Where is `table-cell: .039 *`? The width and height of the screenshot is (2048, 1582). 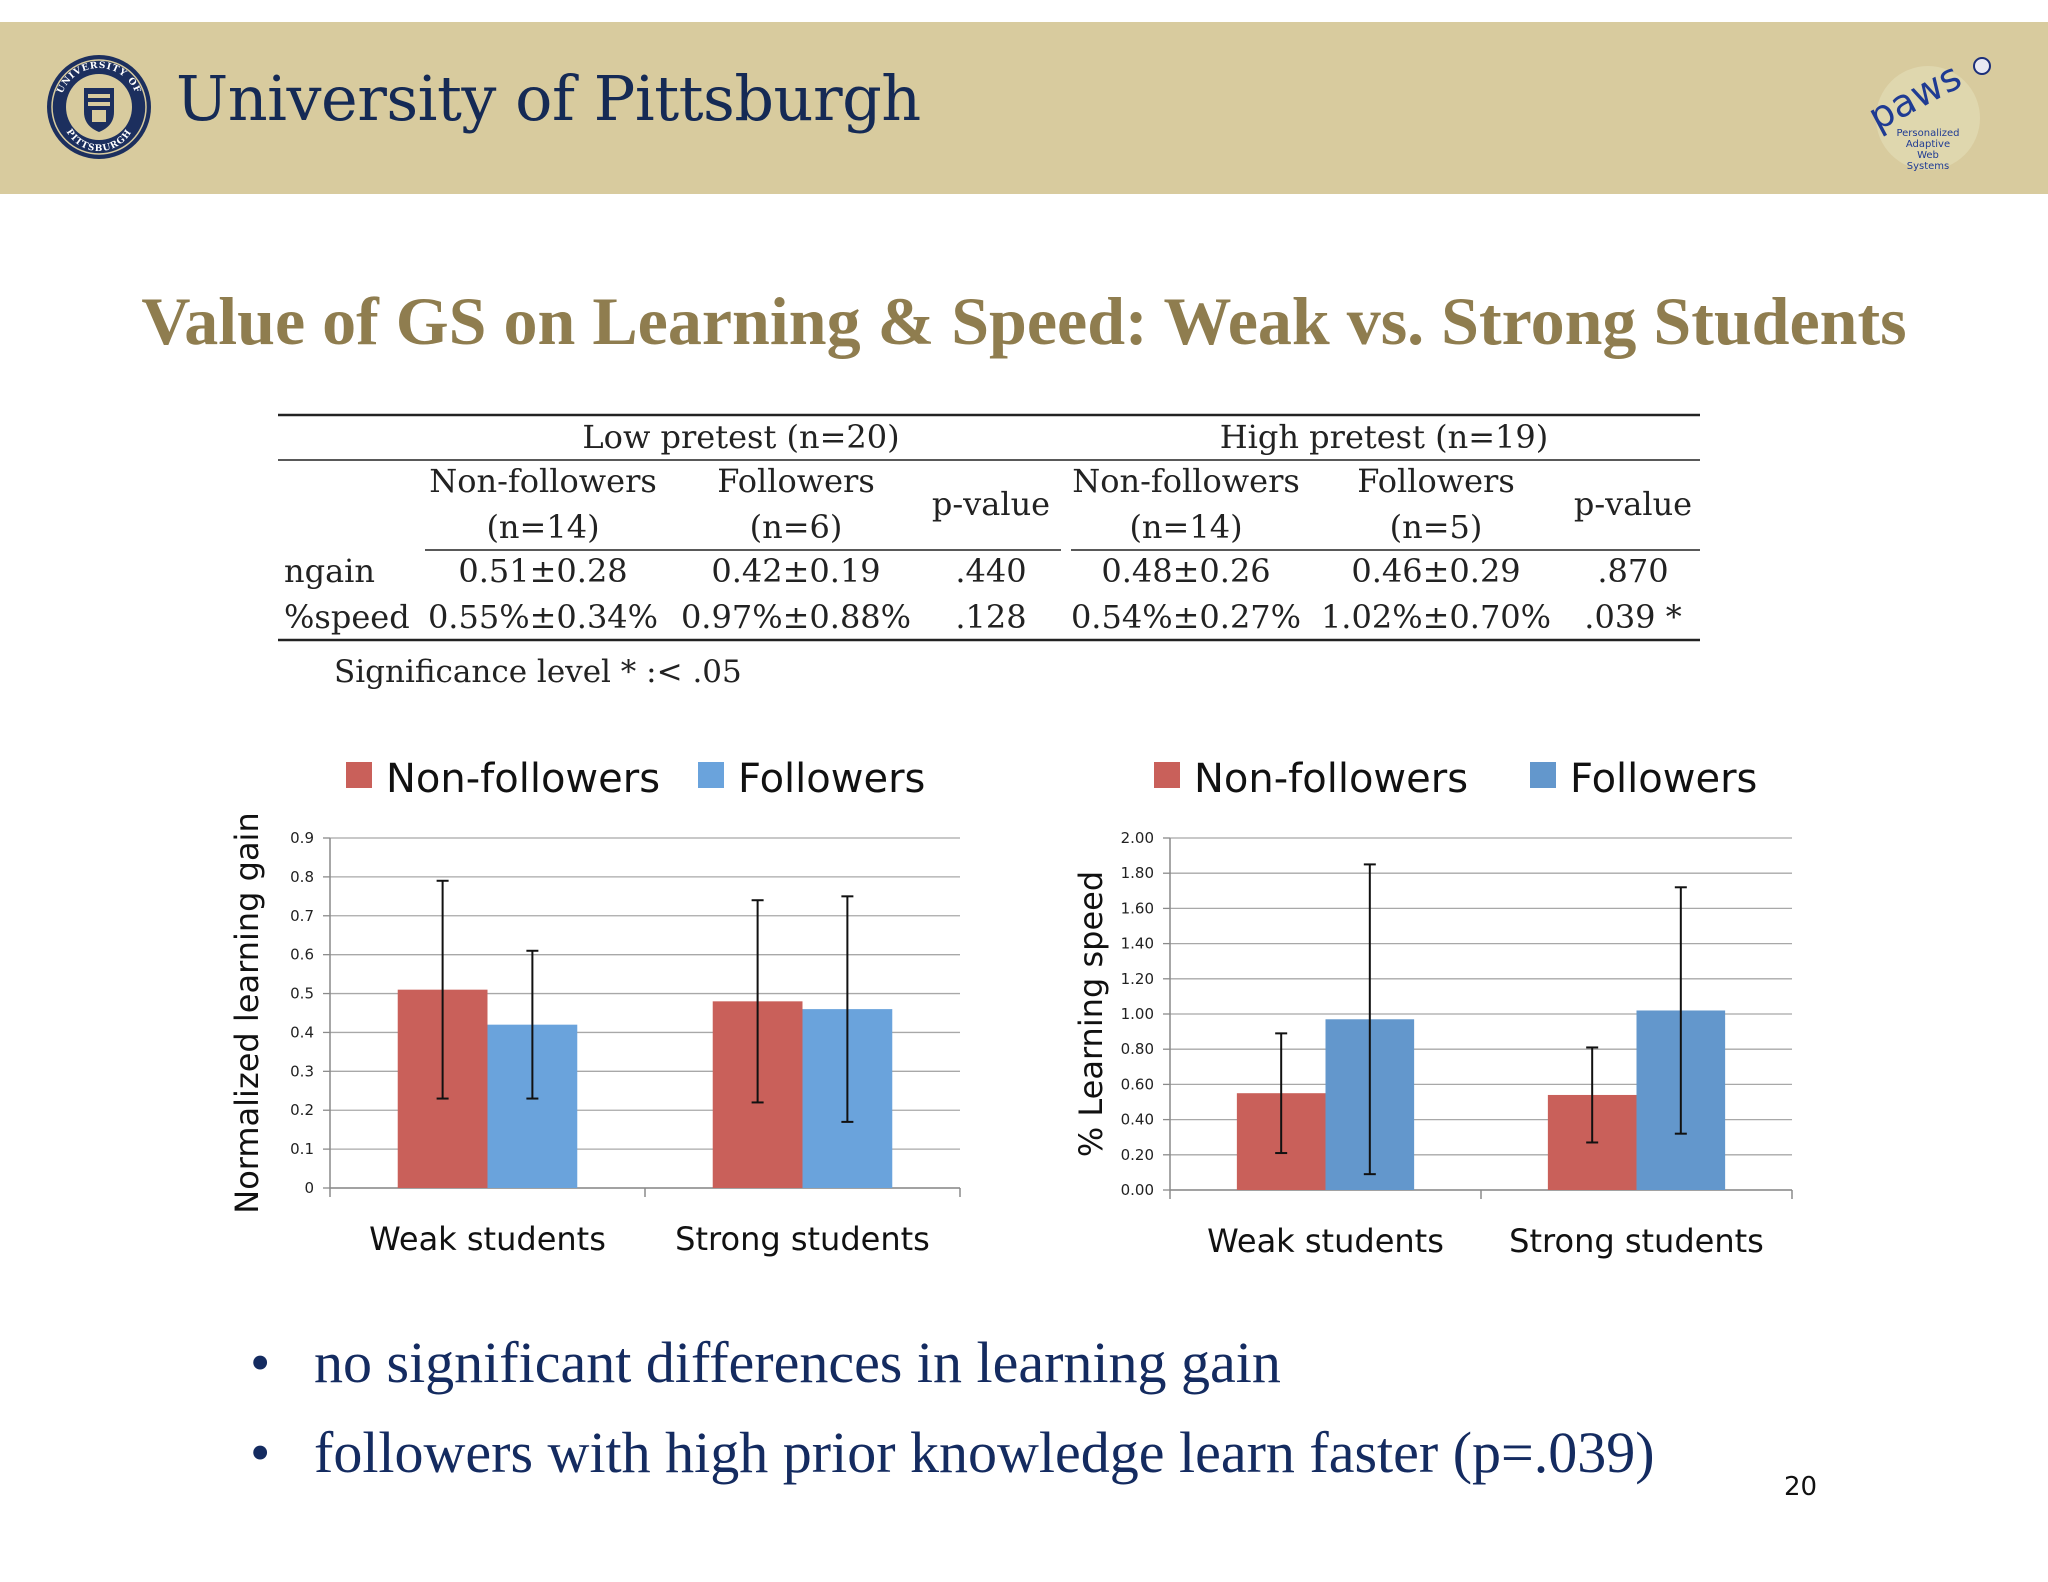 table-cell: .039 * is located at coordinates (1632, 617).